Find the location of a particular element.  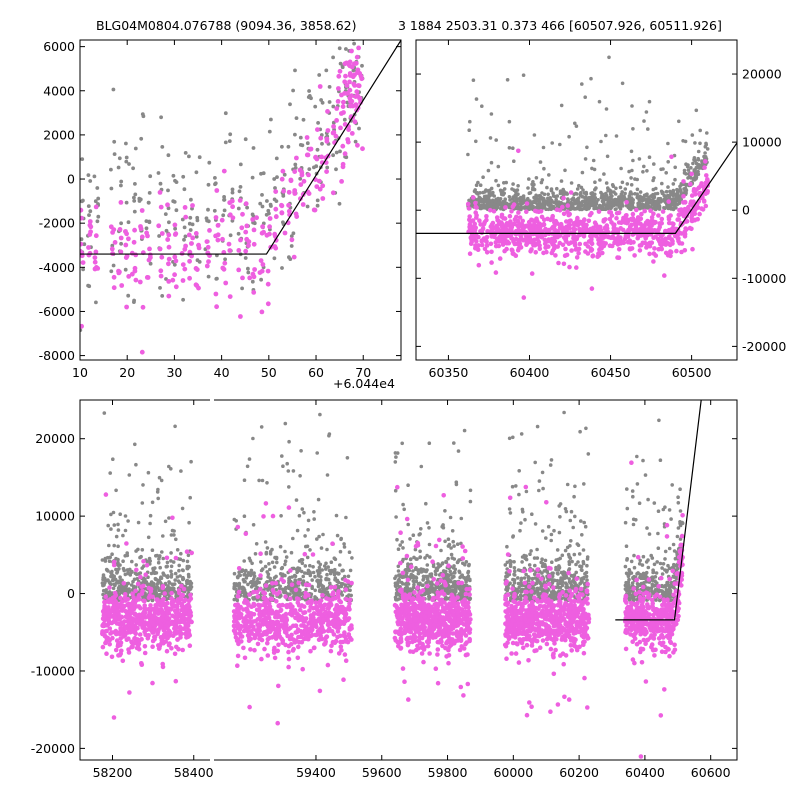

y-tick-label: 4000 is located at coordinates (59, 90).